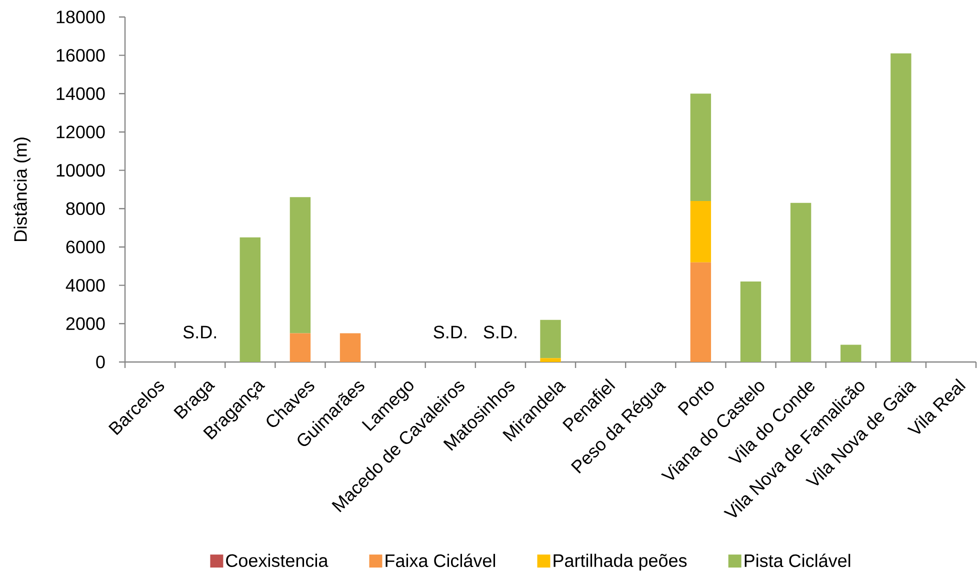 Image resolution: width=978 pixels, height=573 pixels. What do you see at coordinates (797, 561) in the screenshot?
I see `legend-label: Pista Ciclável` at bounding box center [797, 561].